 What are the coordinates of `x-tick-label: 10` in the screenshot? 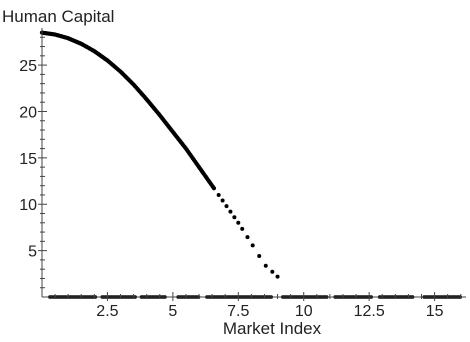 It's located at (304, 311).